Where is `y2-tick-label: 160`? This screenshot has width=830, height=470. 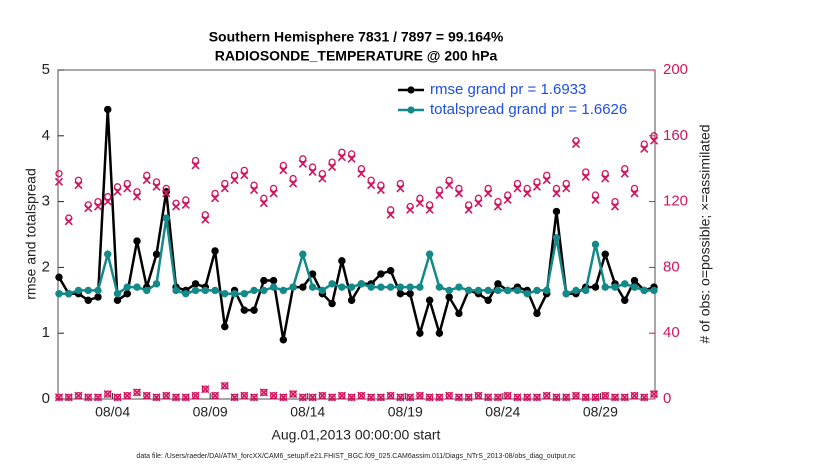 y2-tick-label: 160 is located at coordinates (675, 135).